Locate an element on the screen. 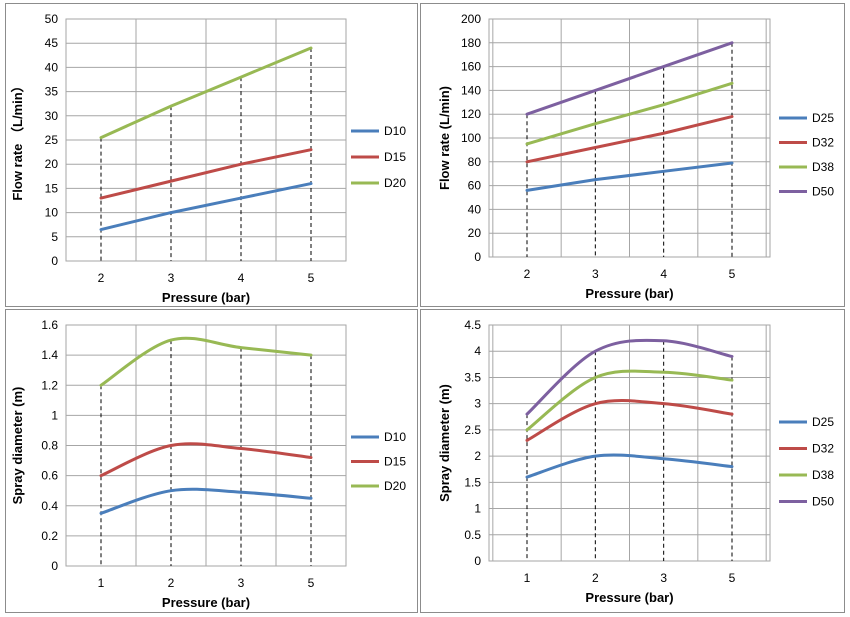 The image size is (850, 617). y-tick-label: 100 is located at coordinates (471, 138).